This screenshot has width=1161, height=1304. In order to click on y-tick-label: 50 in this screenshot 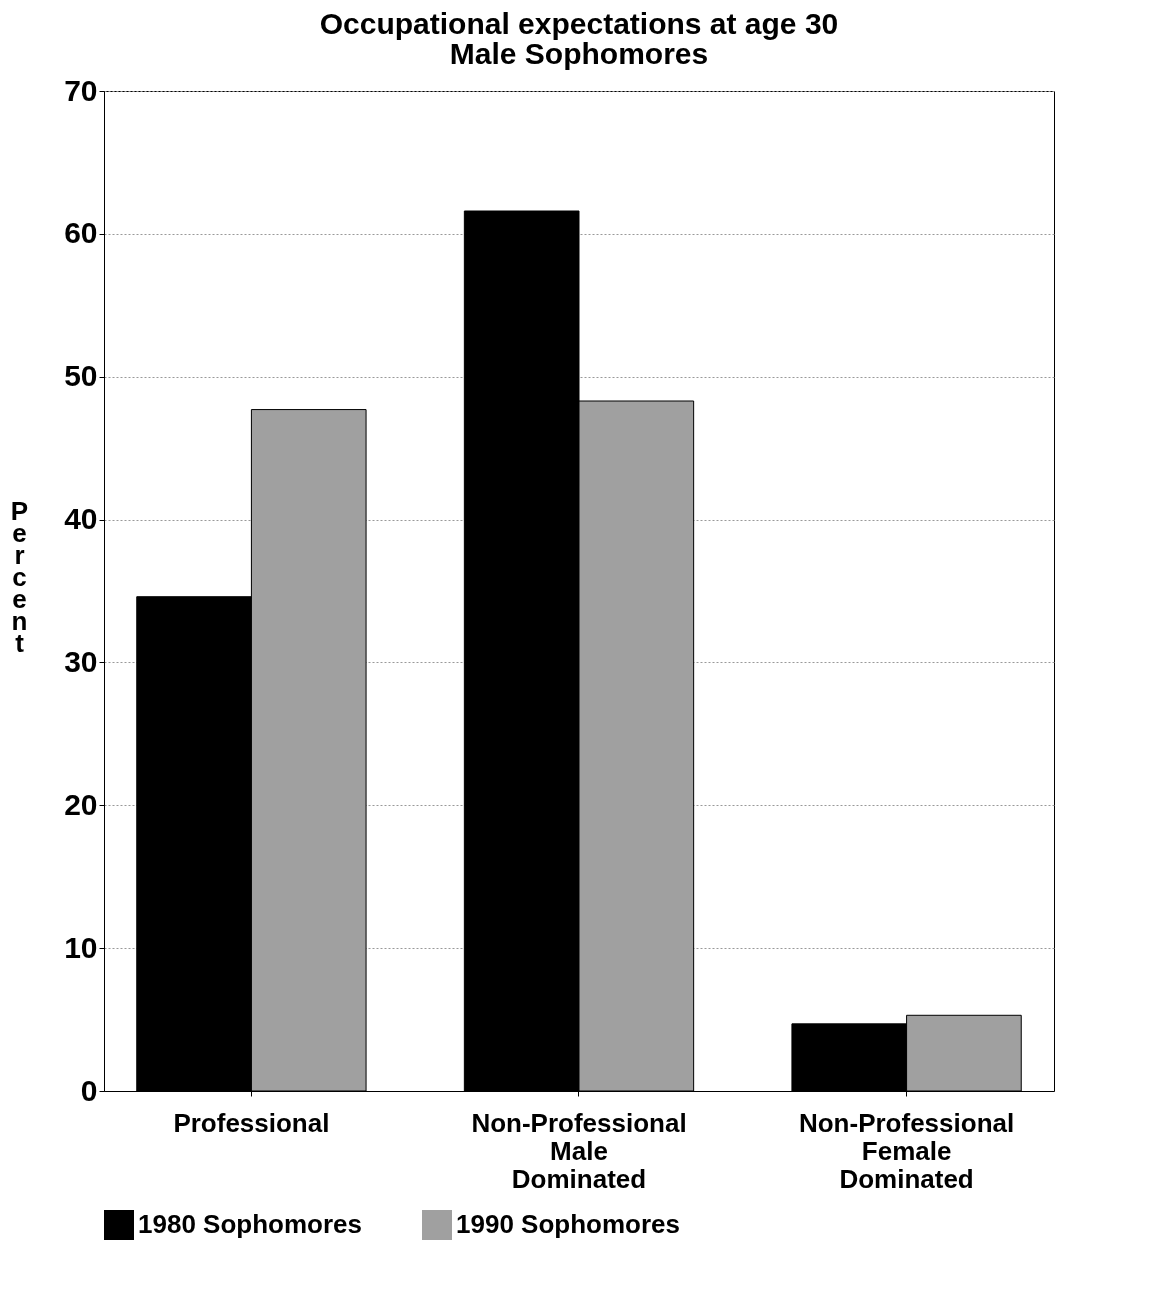, I will do `click(81, 376)`.